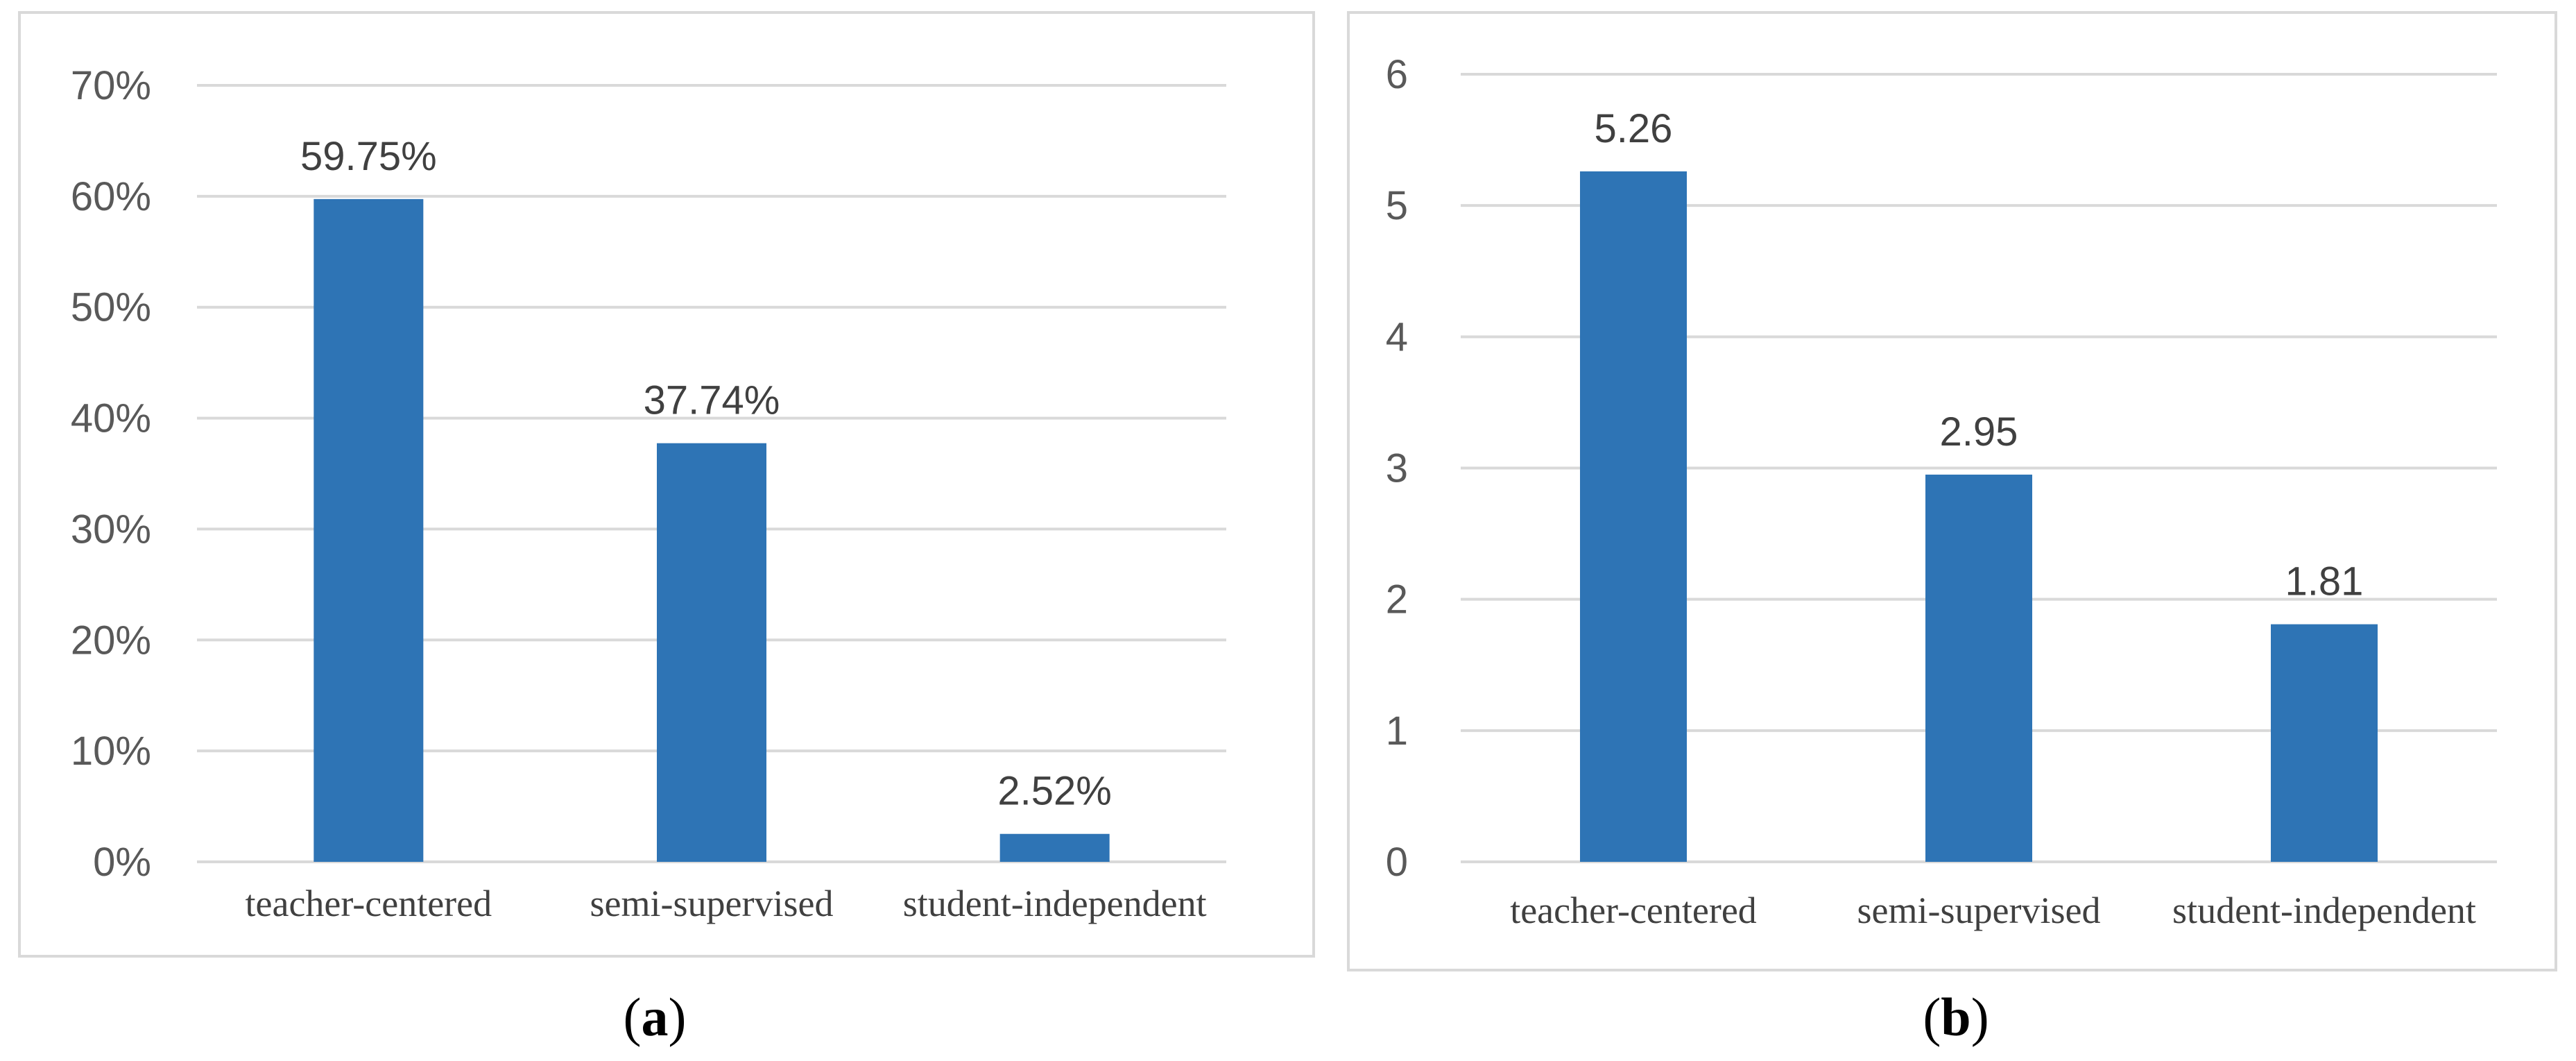  What do you see at coordinates (2324, 581) in the screenshot?
I see `data-label: 1.81` at bounding box center [2324, 581].